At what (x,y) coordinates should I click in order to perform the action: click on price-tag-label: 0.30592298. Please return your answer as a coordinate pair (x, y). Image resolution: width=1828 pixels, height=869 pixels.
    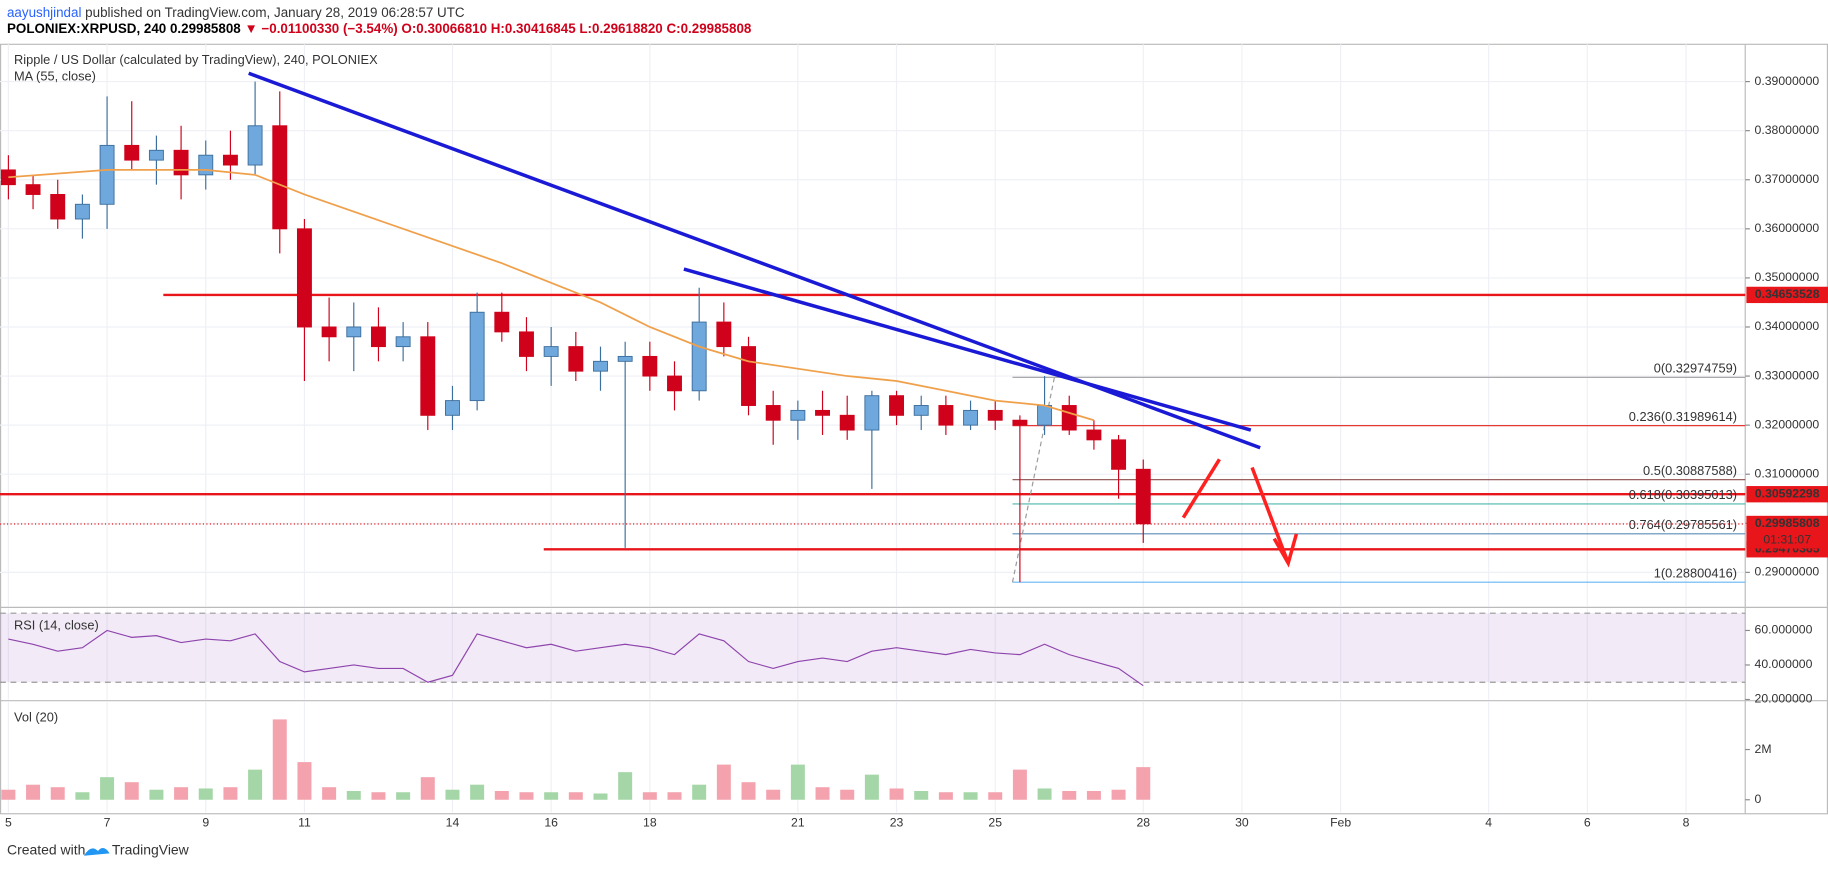
    Looking at the image, I should click on (1787, 493).